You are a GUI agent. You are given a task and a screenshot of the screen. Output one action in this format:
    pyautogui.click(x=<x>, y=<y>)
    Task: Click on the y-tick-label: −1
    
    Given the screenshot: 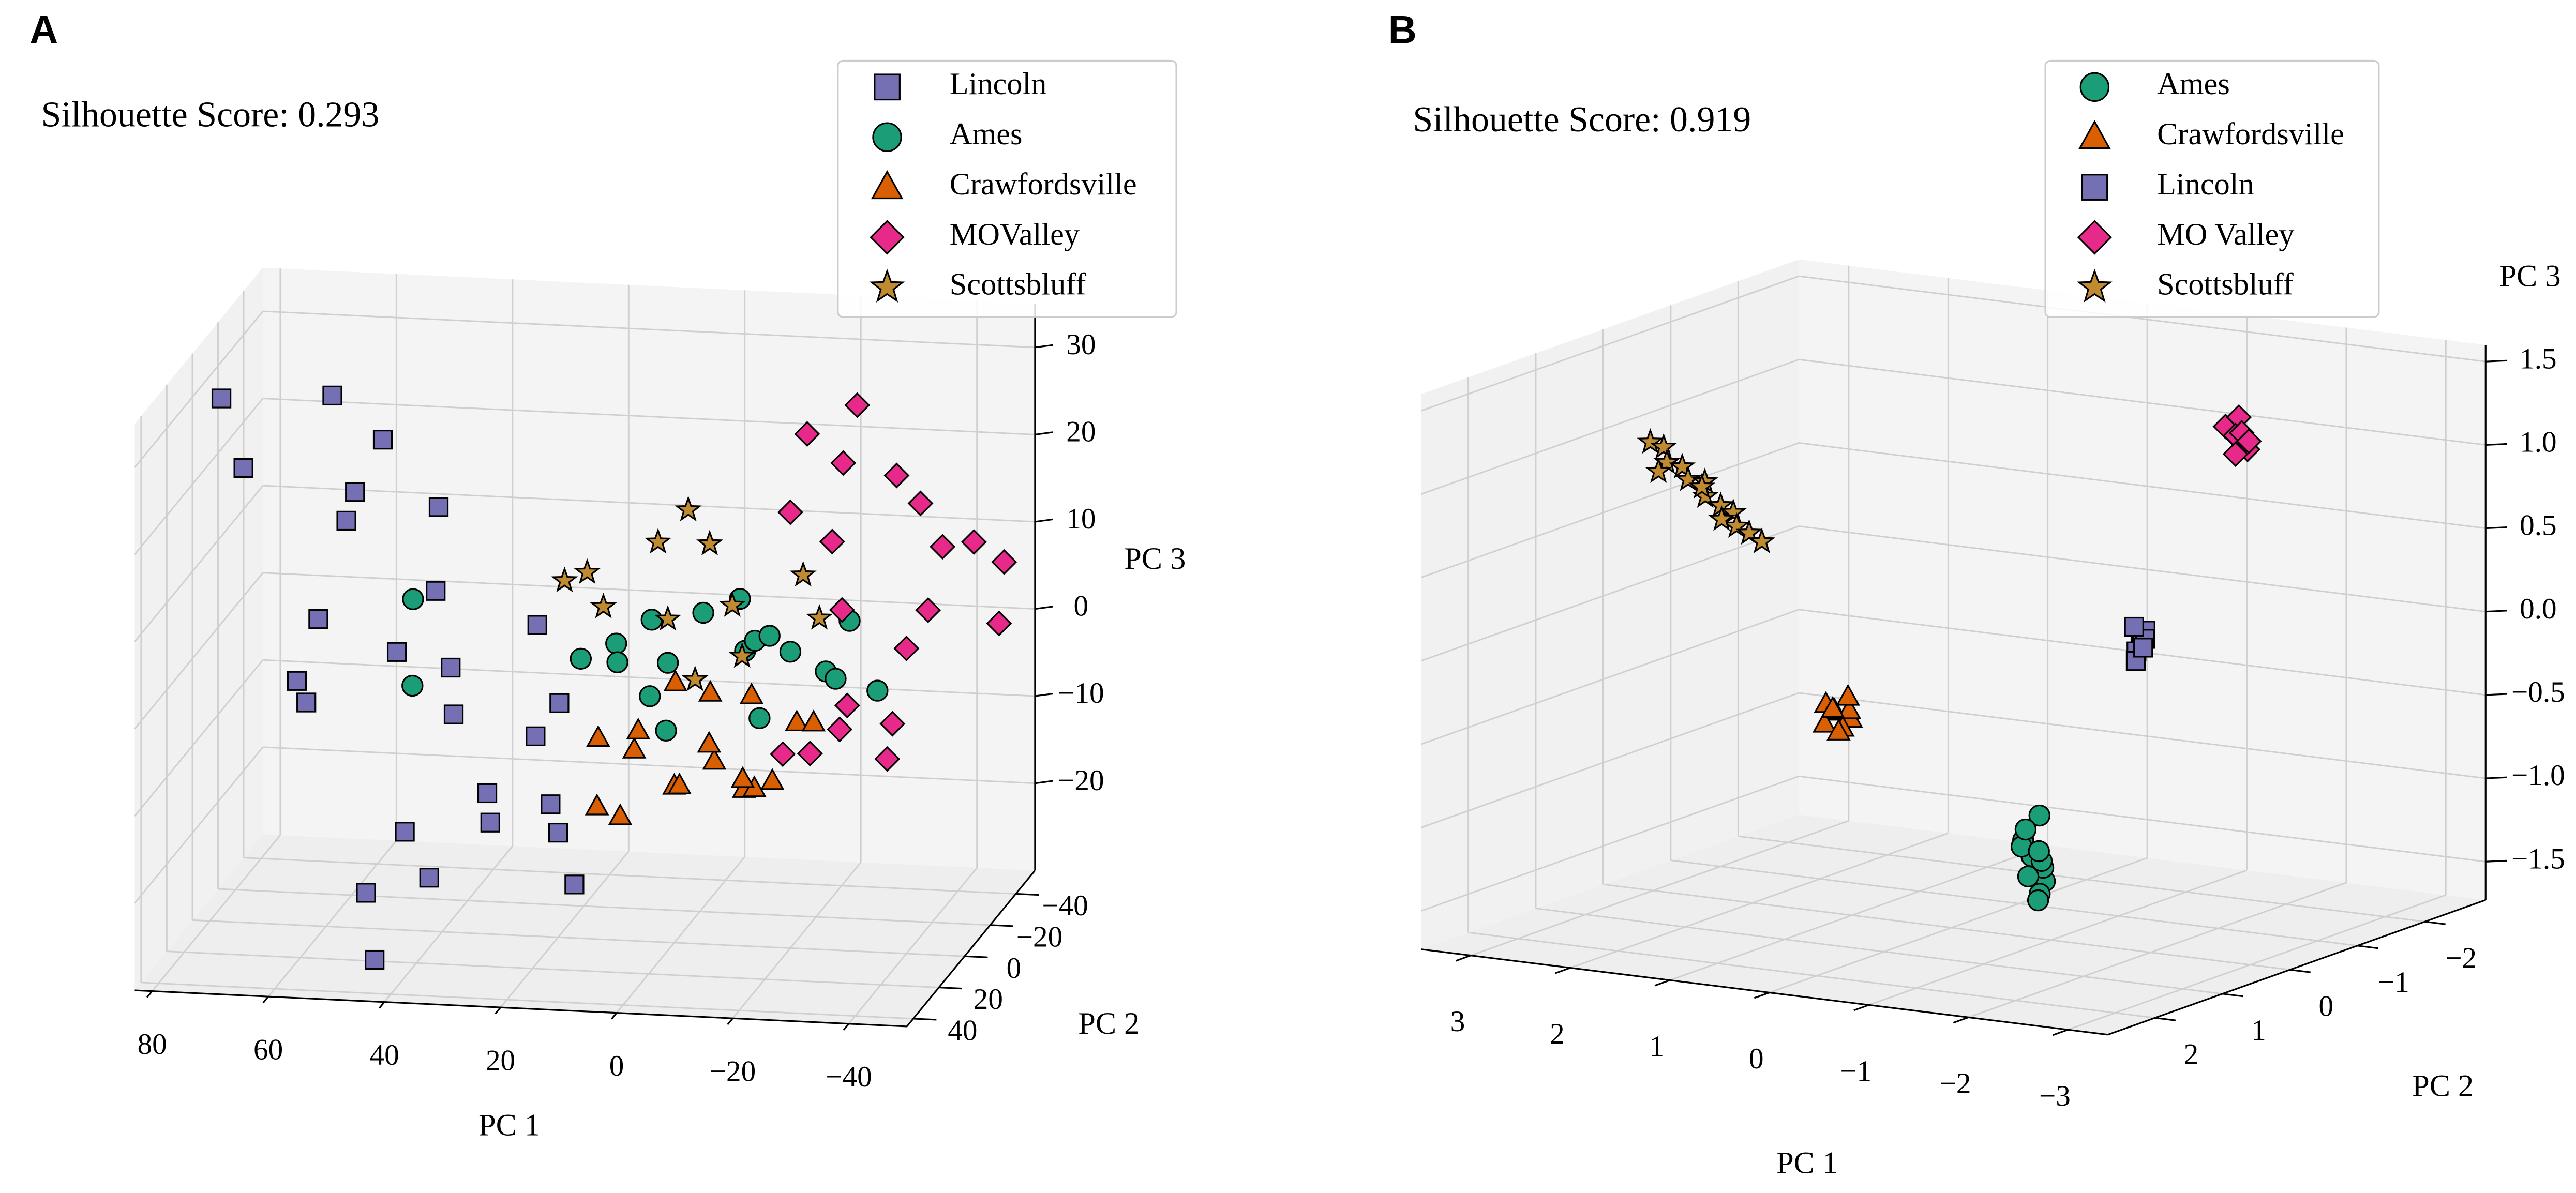 What is the action you would take?
    pyautogui.click(x=2393, y=982)
    